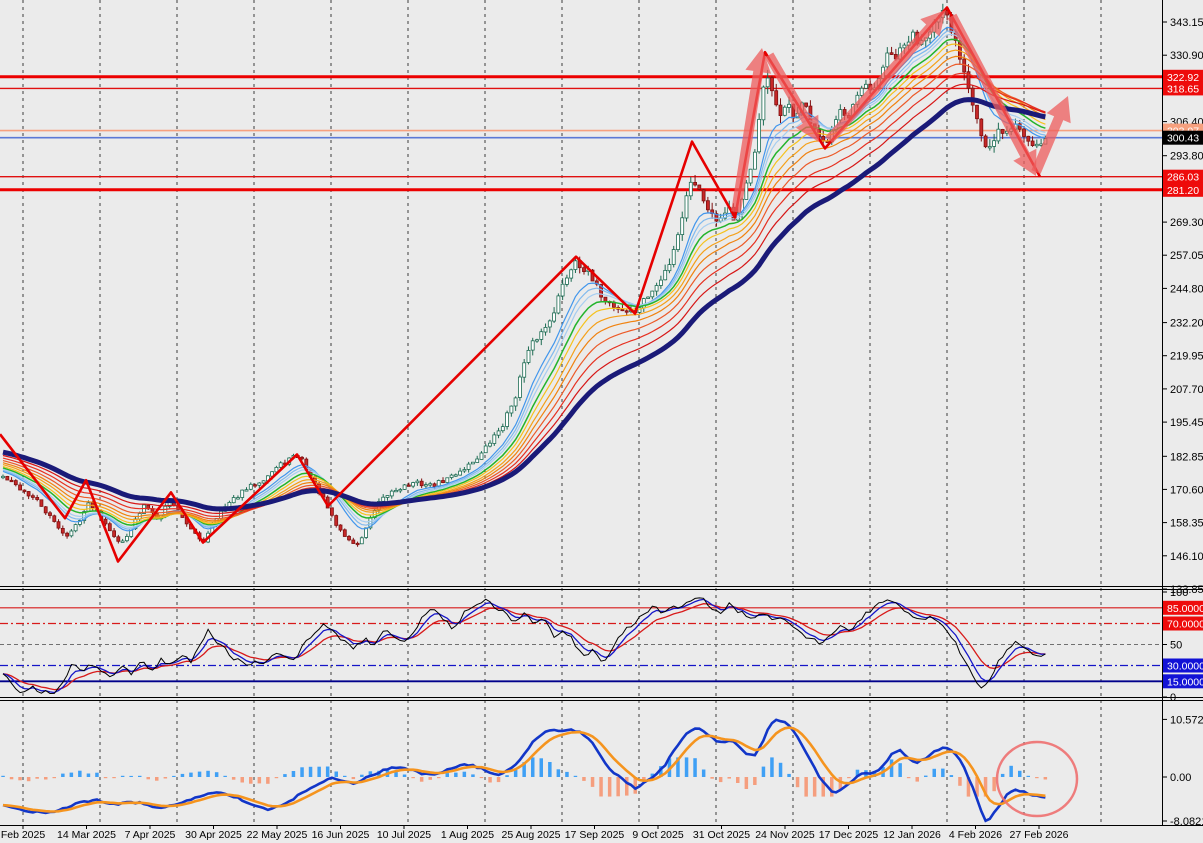  I want to click on macd-signal-line, so click(524, 769).